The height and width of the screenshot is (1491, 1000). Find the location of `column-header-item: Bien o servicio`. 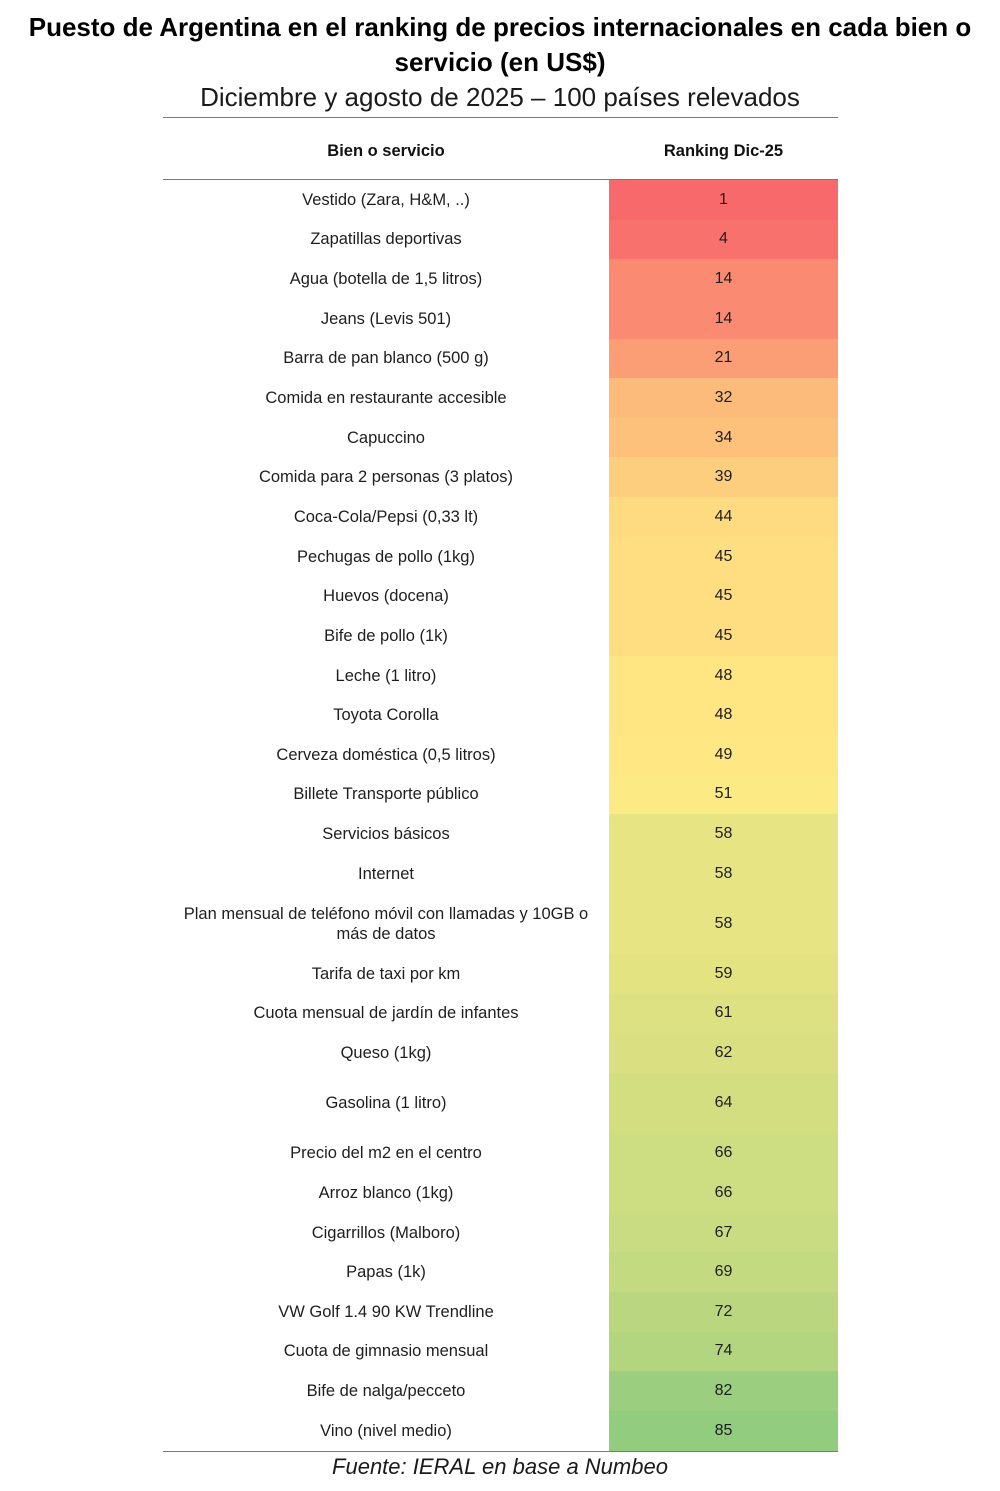

column-header-item: Bien o servicio is located at coordinates (386, 151).